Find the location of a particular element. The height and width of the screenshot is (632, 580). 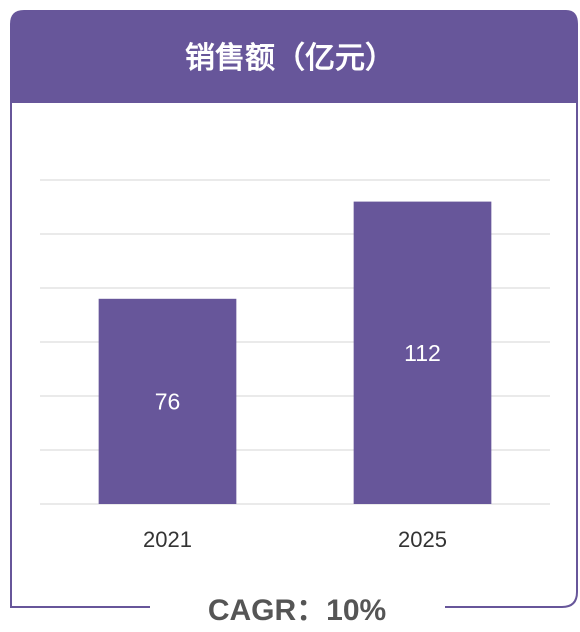

x-tick-label: 2021 is located at coordinates (167, 539).